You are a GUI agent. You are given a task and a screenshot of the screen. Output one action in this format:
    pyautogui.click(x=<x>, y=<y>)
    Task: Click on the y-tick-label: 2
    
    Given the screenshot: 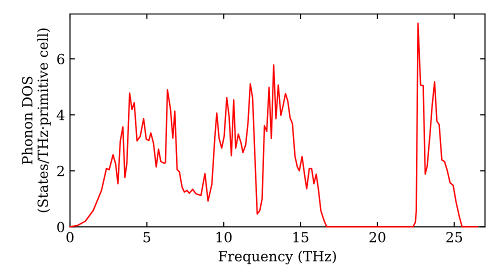 What is the action you would take?
    pyautogui.click(x=60, y=171)
    